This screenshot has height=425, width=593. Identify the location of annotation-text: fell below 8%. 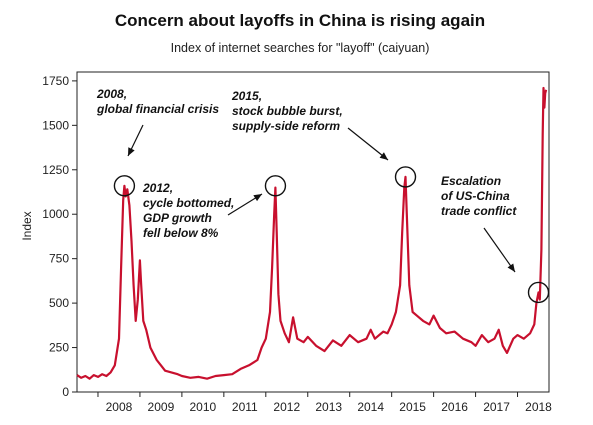
(181, 233).